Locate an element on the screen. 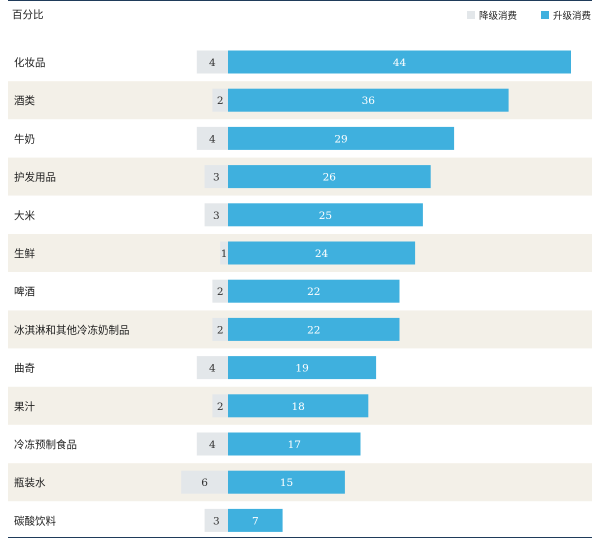 The image size is (592, 540). upgrade-value-label: 25 is located at coordinates (325, 216).